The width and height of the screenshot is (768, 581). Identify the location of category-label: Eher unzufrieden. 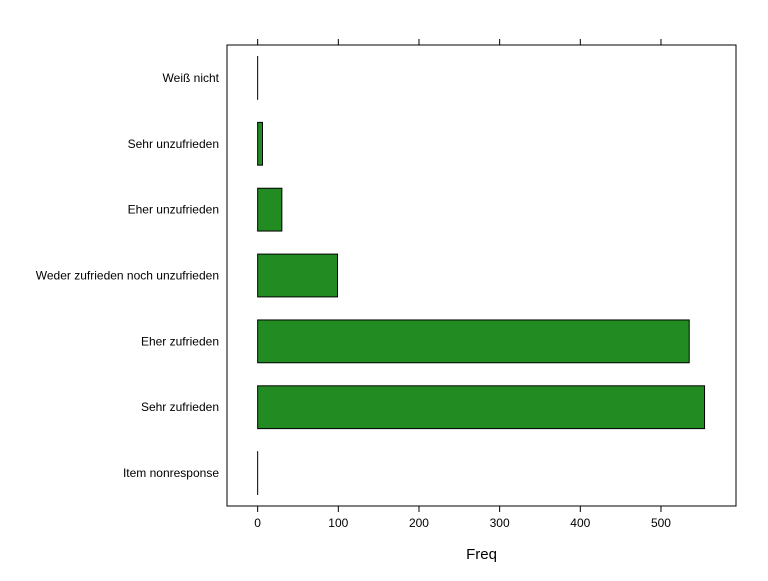
(173, 210).